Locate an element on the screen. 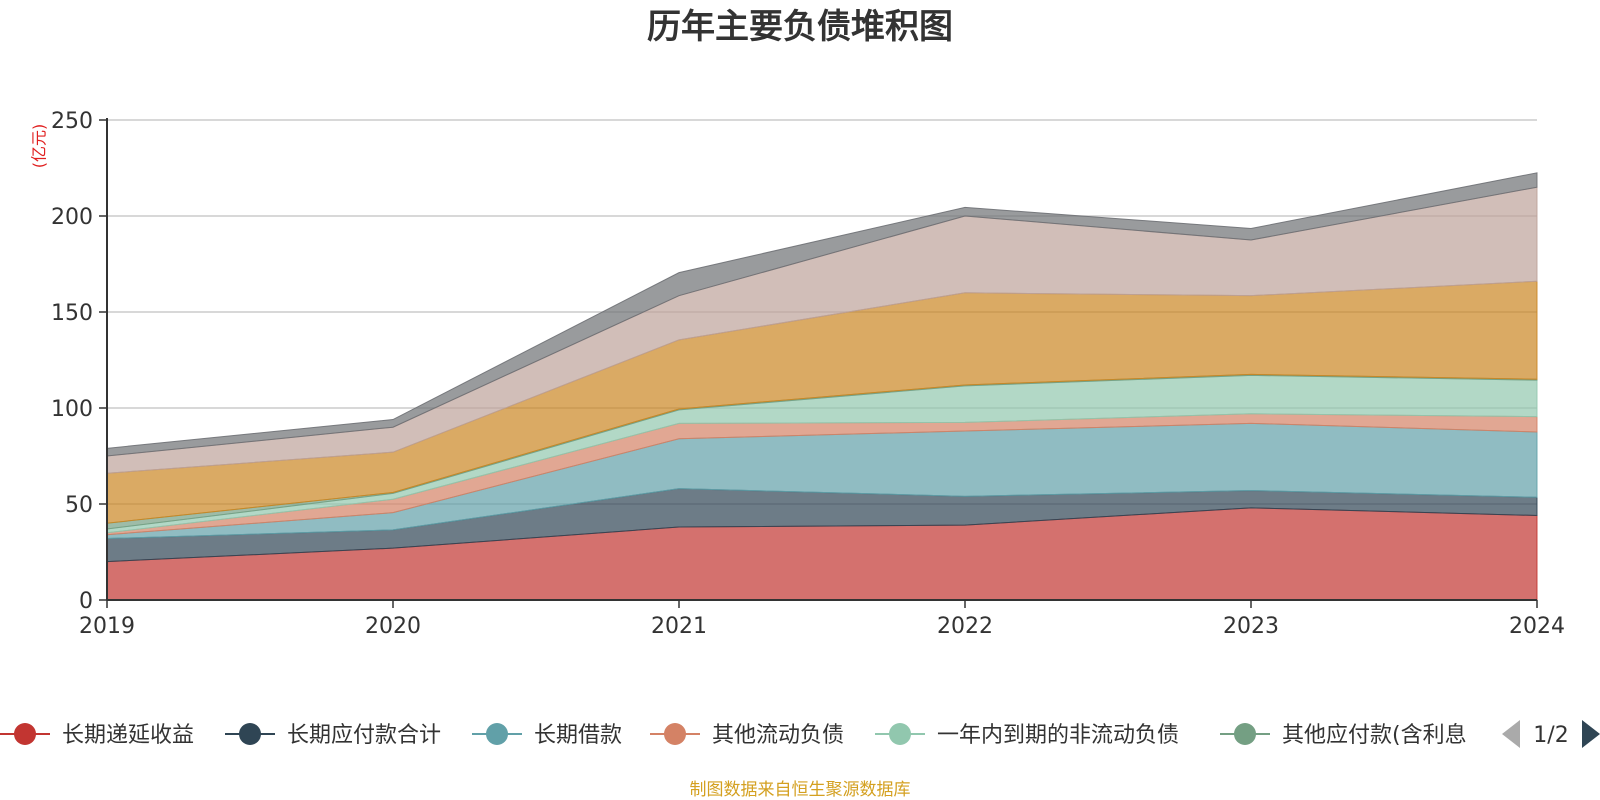  y-tick-label: 100 is located at coordinates (72, 409).